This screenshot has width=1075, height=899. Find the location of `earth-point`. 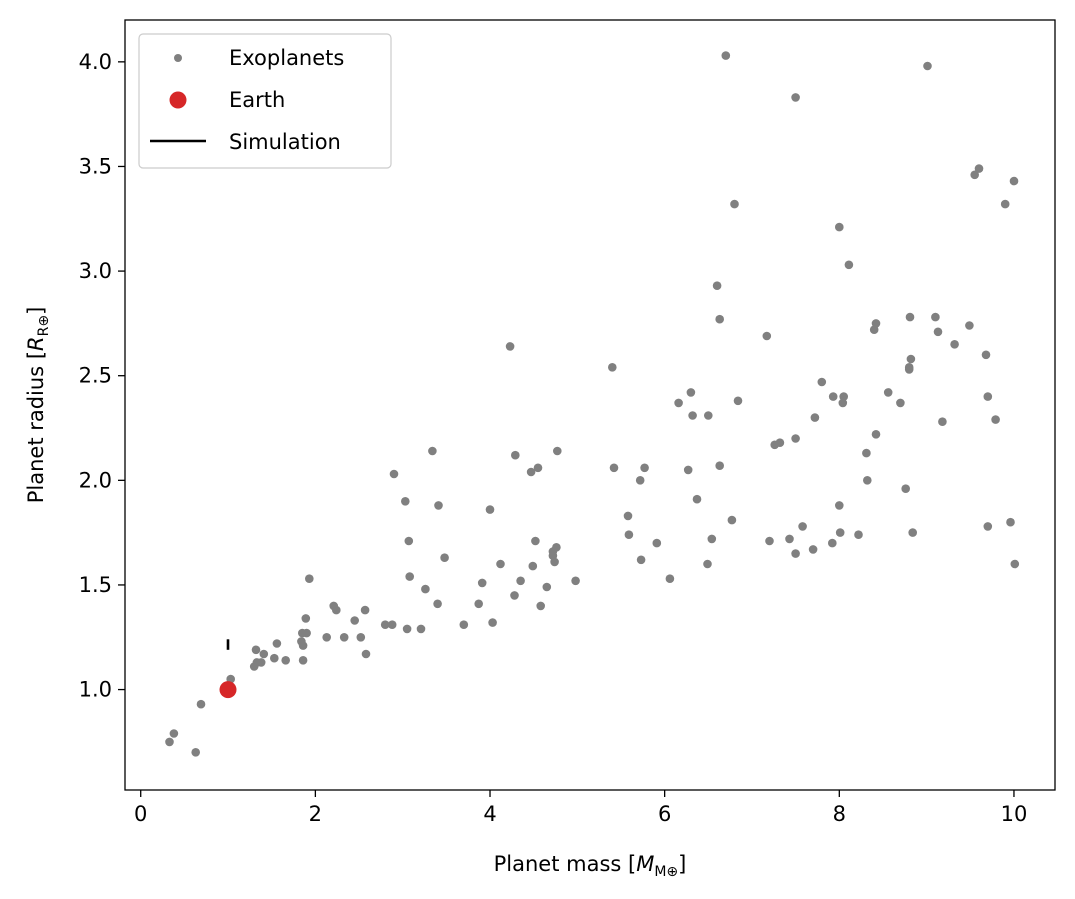

earth-point is located at coordinates (228, 690).